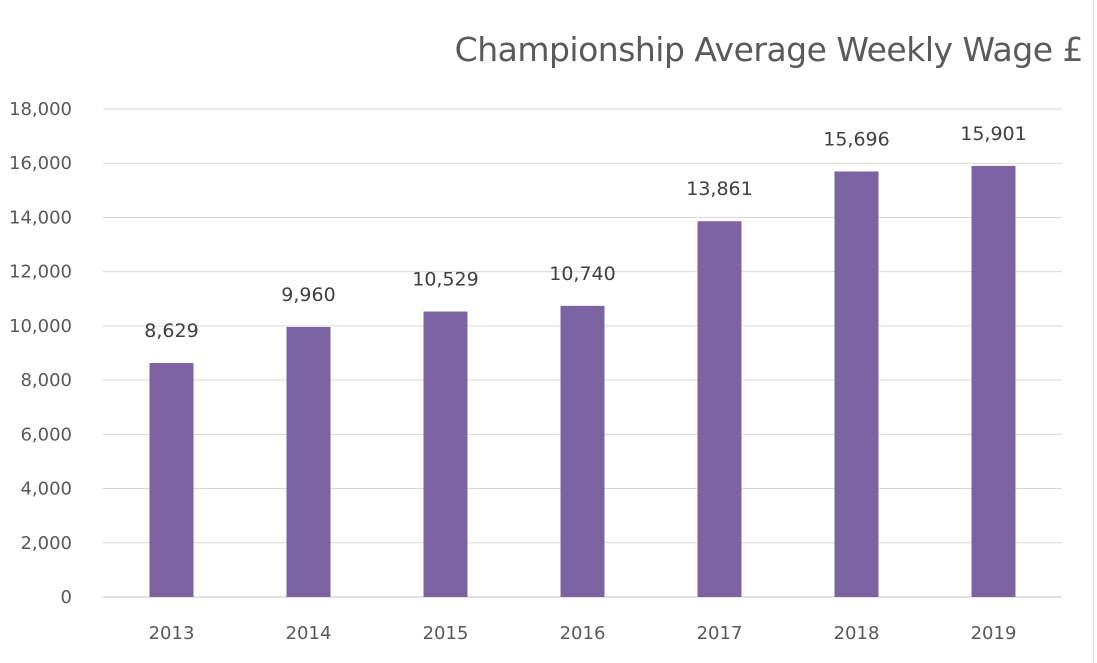 The image size is (1097, 663). What do you see at coordinates (582, 451) in the screenshot?
I see `bar-2016` at bounding box center [582, 451].